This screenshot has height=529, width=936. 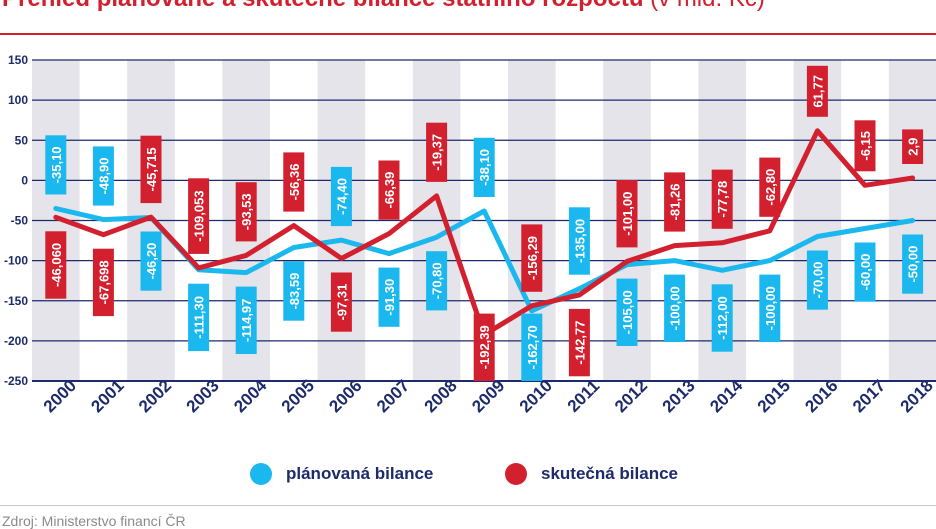 I want to click on planned-value-label-text: -162,70, so click(x=532, y=347).